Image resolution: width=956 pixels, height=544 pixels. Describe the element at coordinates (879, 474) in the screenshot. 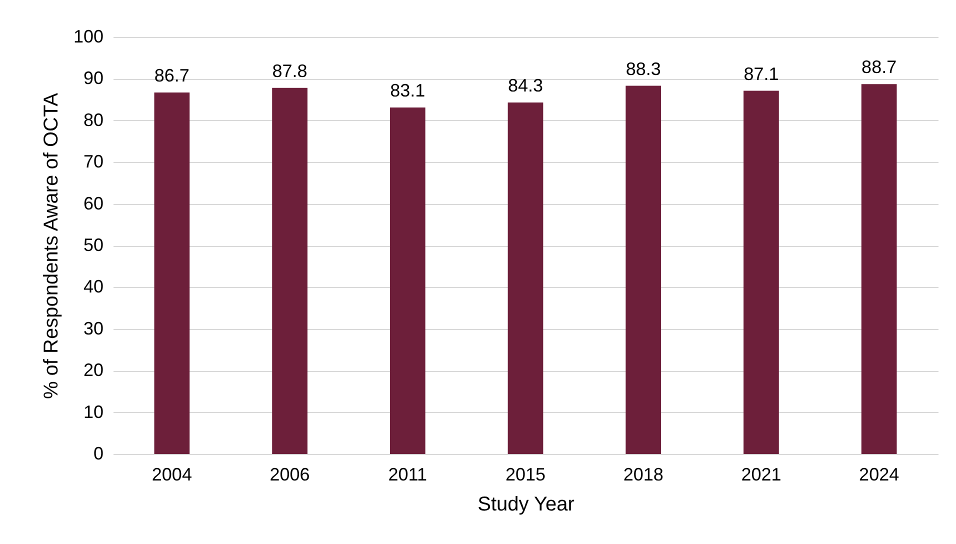

I see `x-tick-label: 2024` at that location.